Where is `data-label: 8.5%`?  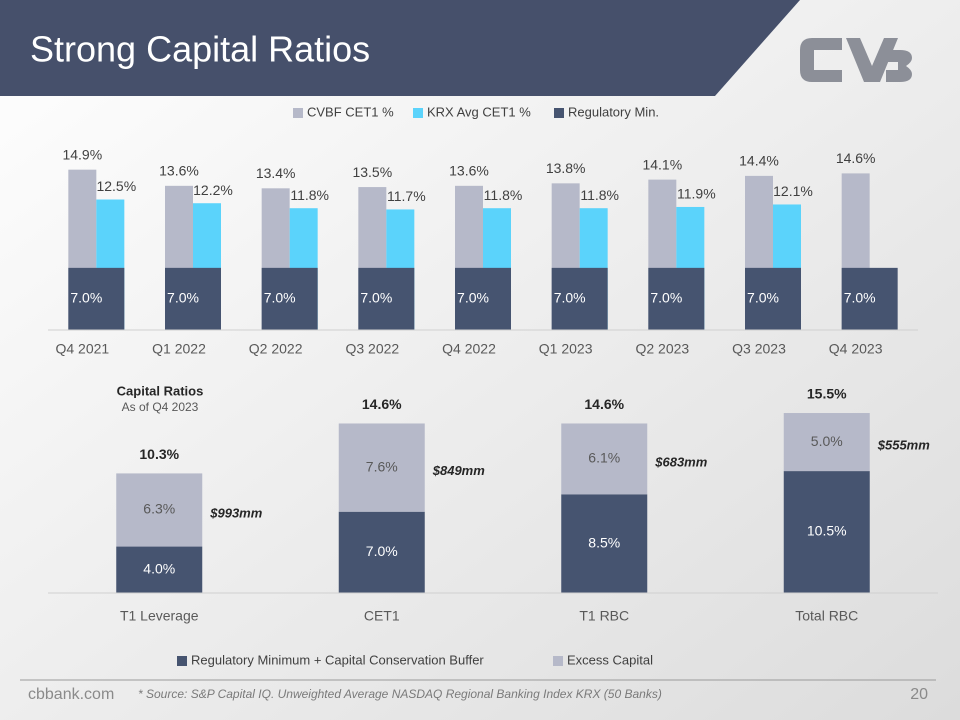 data-label: 8.5% is located at coordinates (604, 542).